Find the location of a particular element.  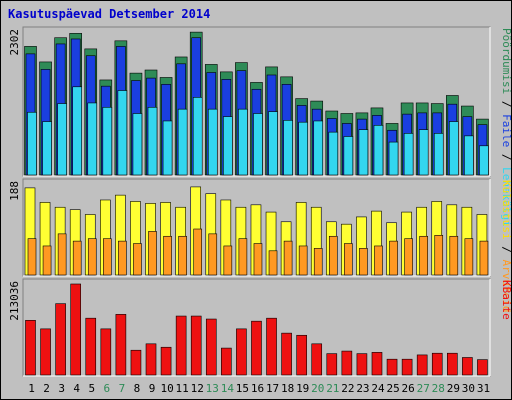

x-tick-label-day-18: 18 is located at coordinates (287, 388).